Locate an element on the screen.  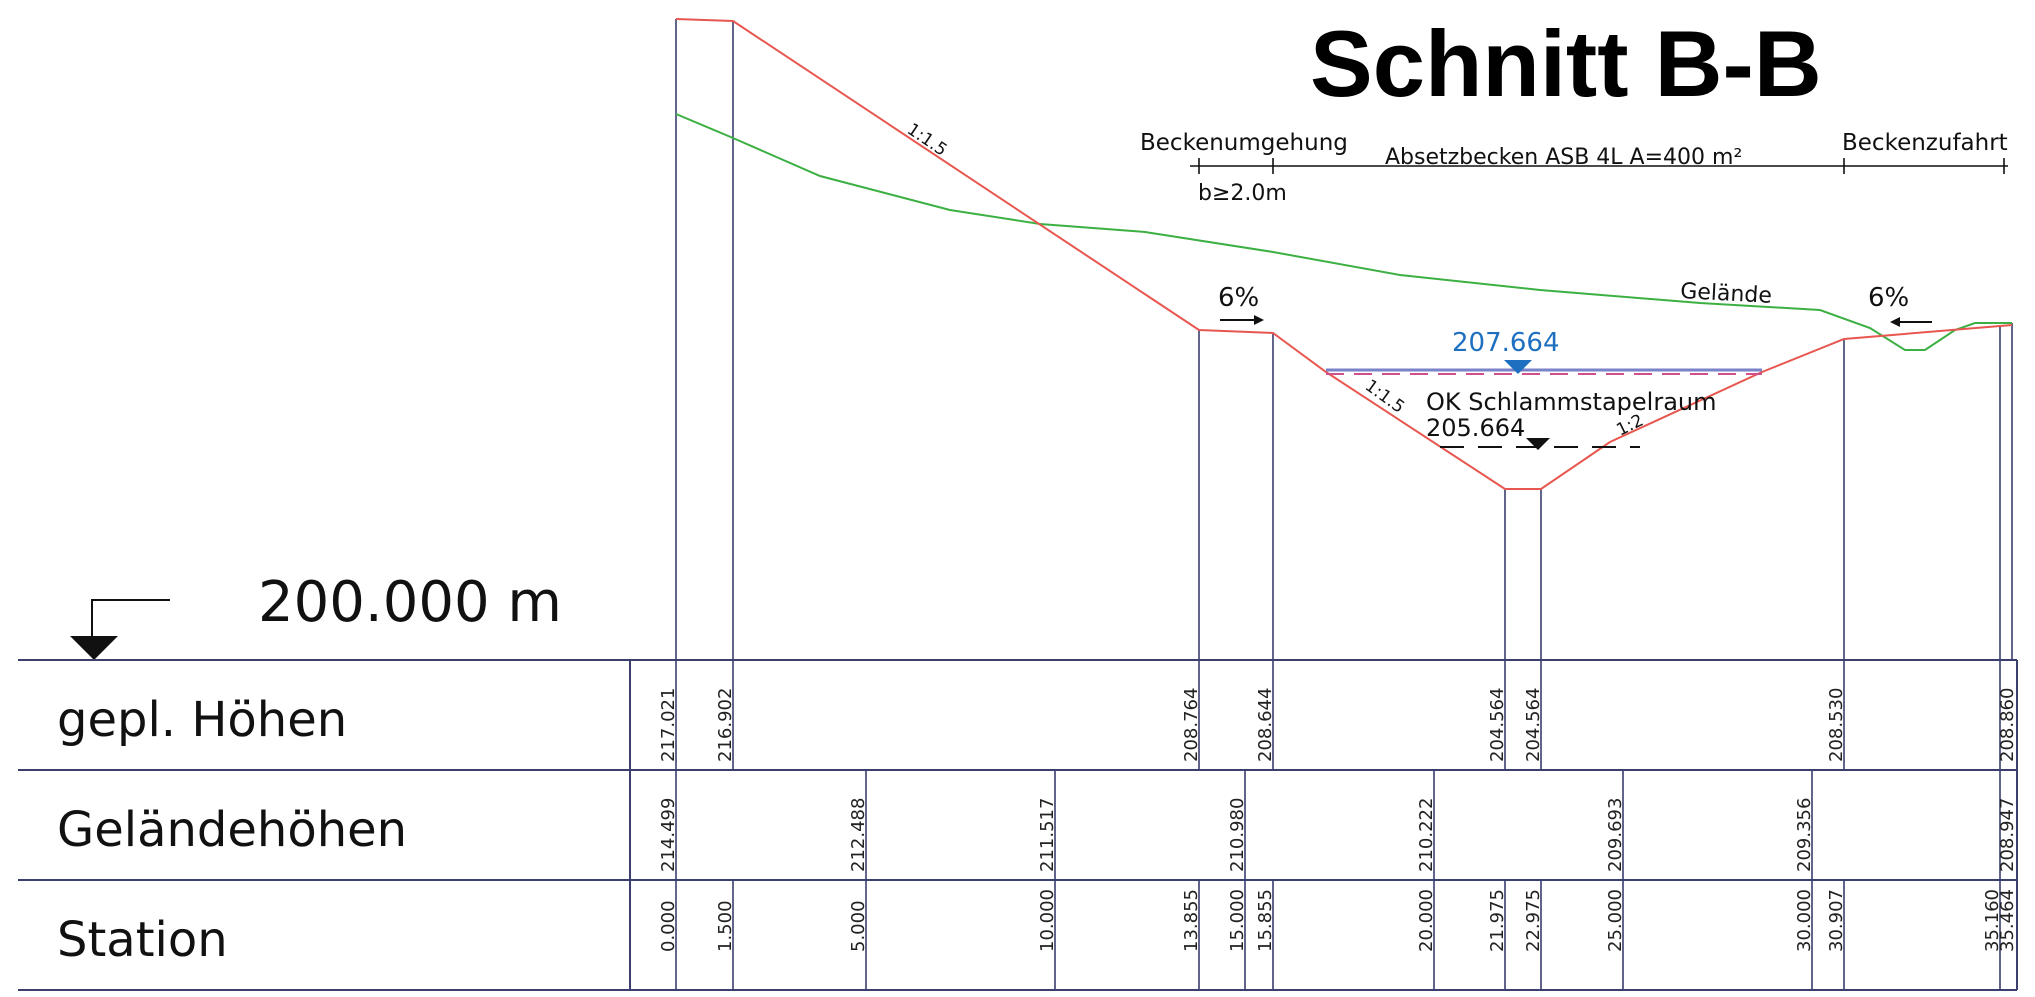
row-station is located at coordinates (1338, 935).